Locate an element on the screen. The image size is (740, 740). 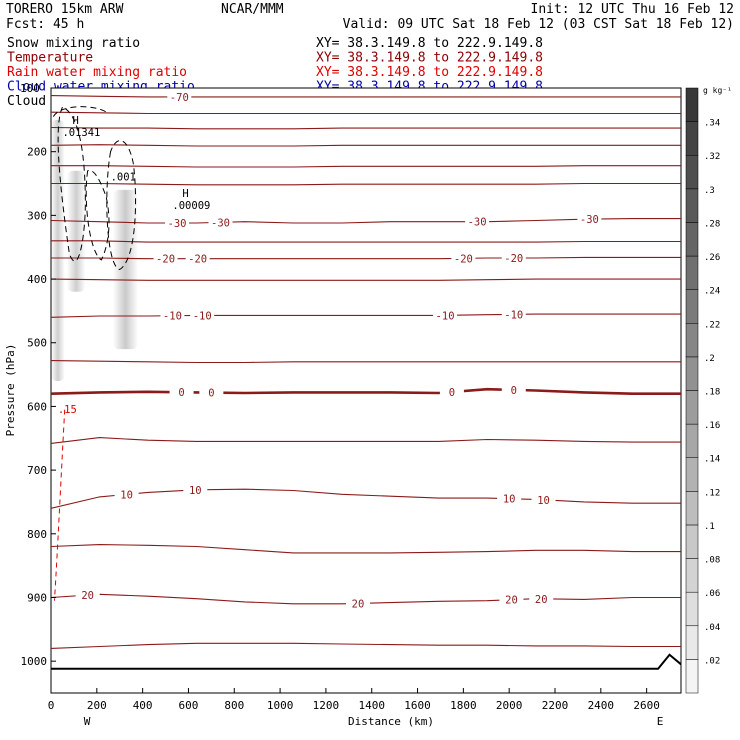
max-value: .001 is located at coordinates (123, 177).